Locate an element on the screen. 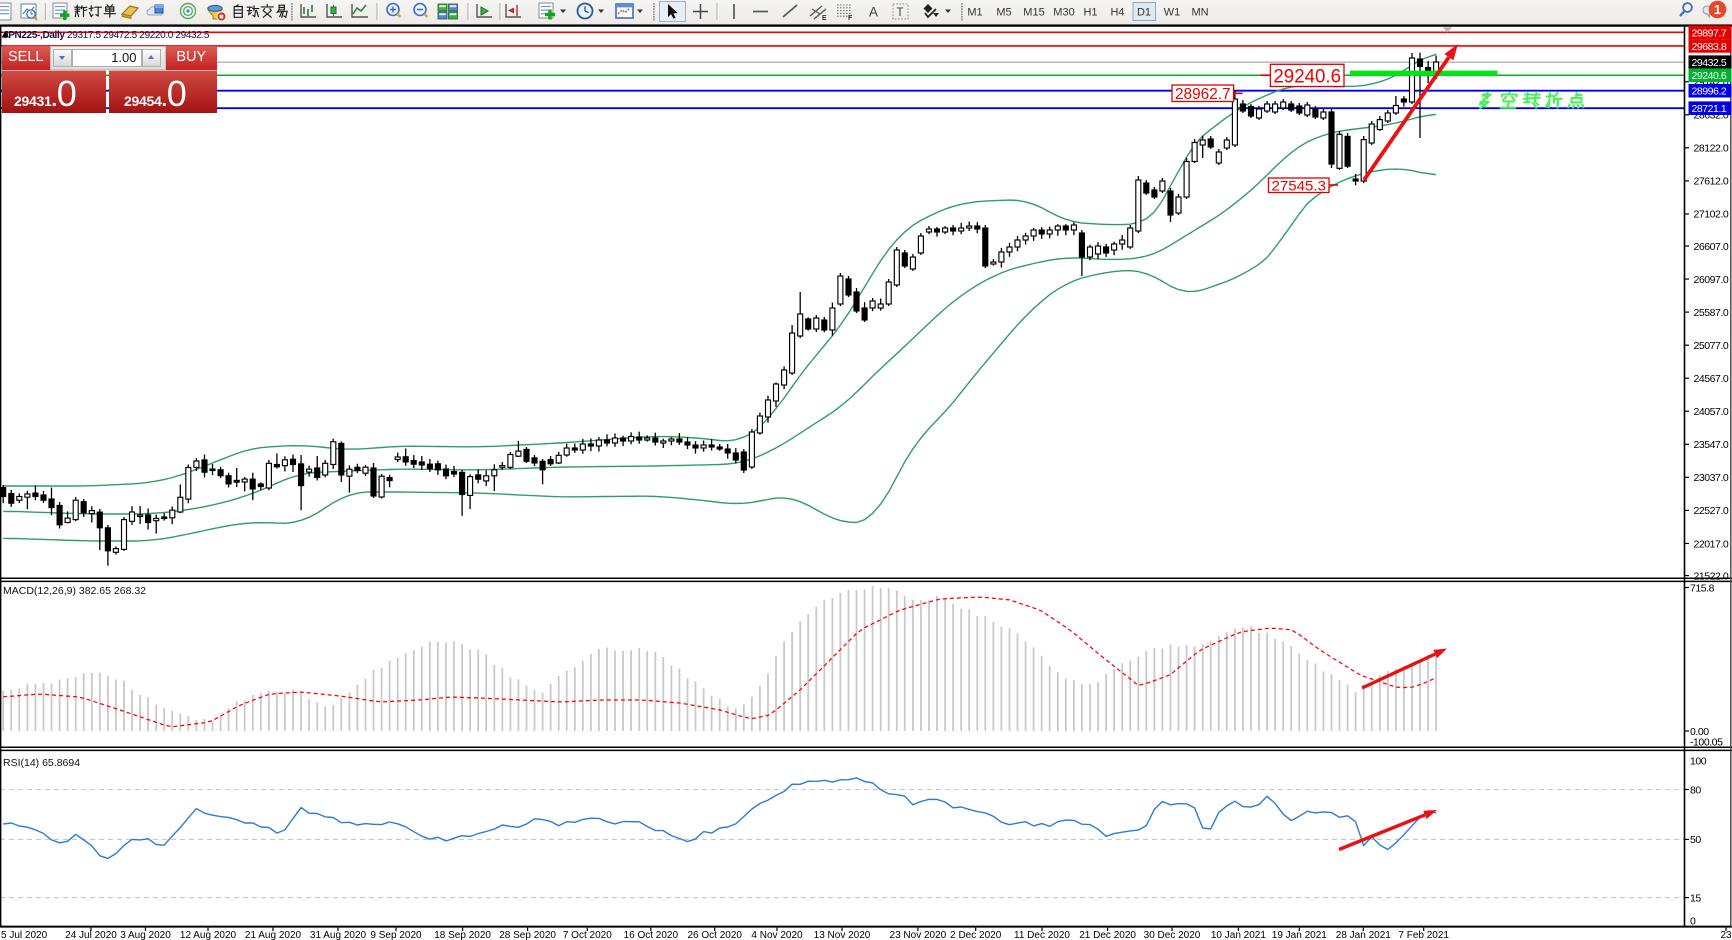  svg-text: 23 is located at coordinates (1726, 935).